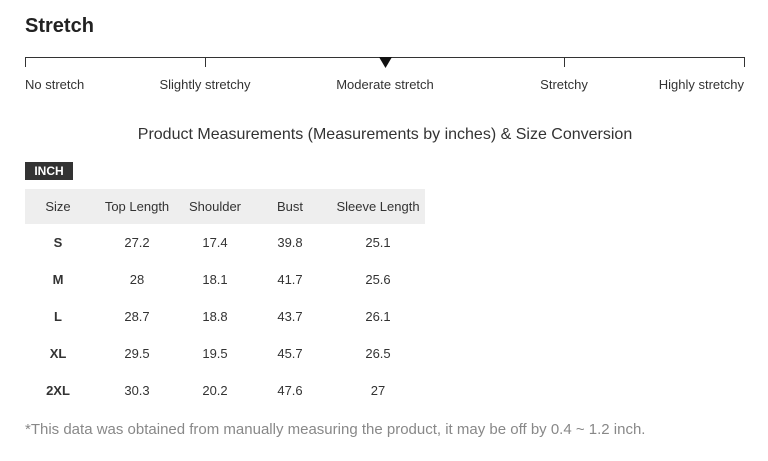 The height and width of the screenshot is (461, 768). Describe the element at coordinates (215, 242) in the screenshot. I see `value-cell: 17.4` at that location.